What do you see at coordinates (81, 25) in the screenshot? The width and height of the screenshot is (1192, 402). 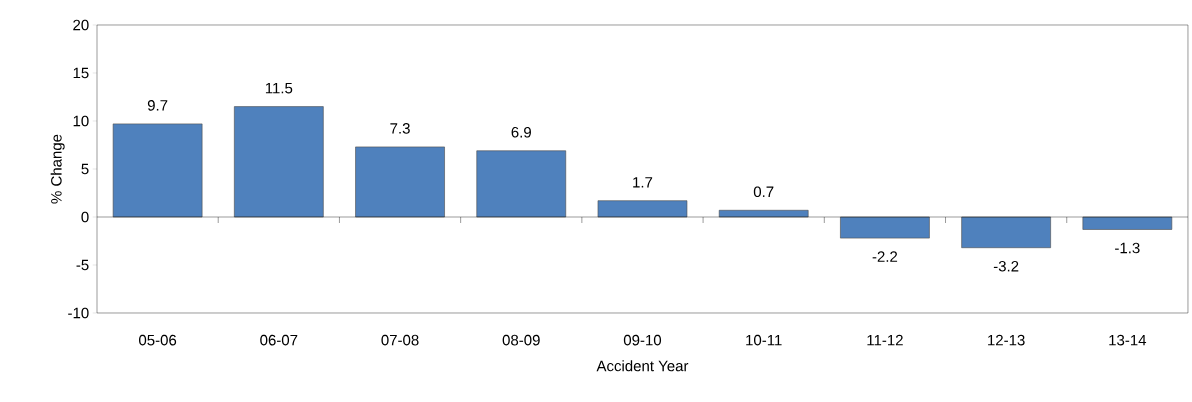 I see `y-tick-label: 20` at bounding box center [81, 25].